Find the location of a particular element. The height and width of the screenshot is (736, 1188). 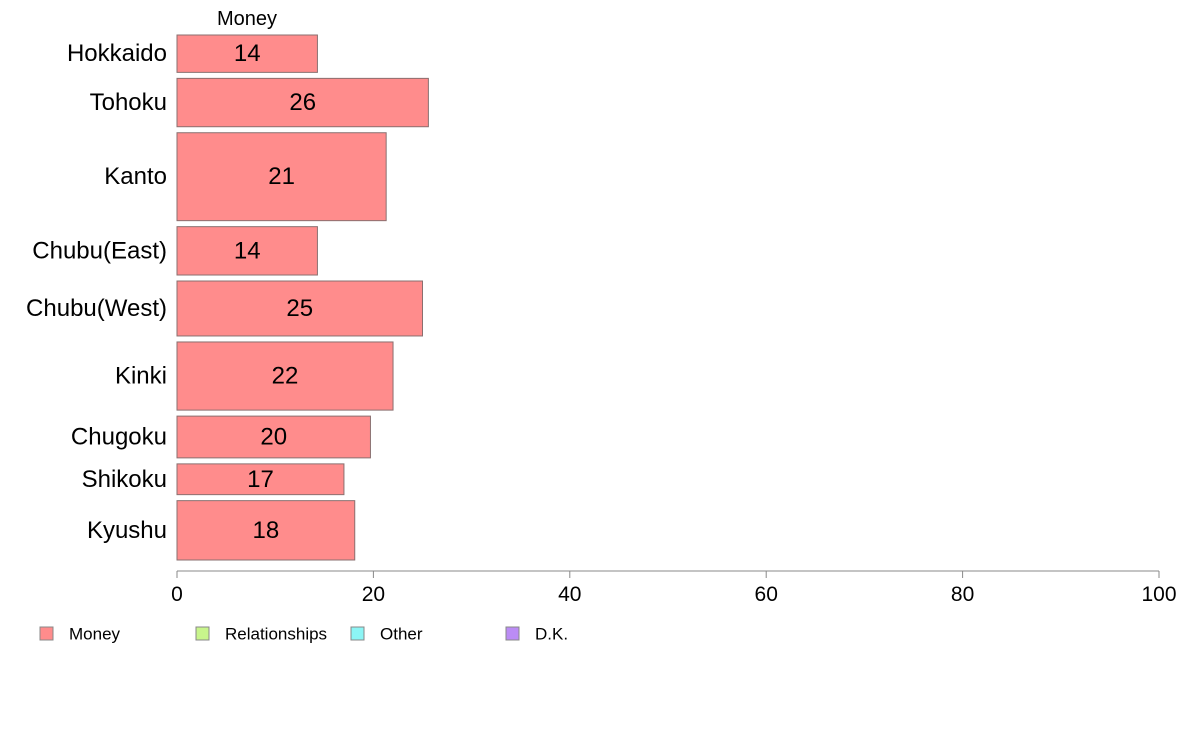

bar-row-kanto: Kanto 21 is located at coordinates (245, 177).